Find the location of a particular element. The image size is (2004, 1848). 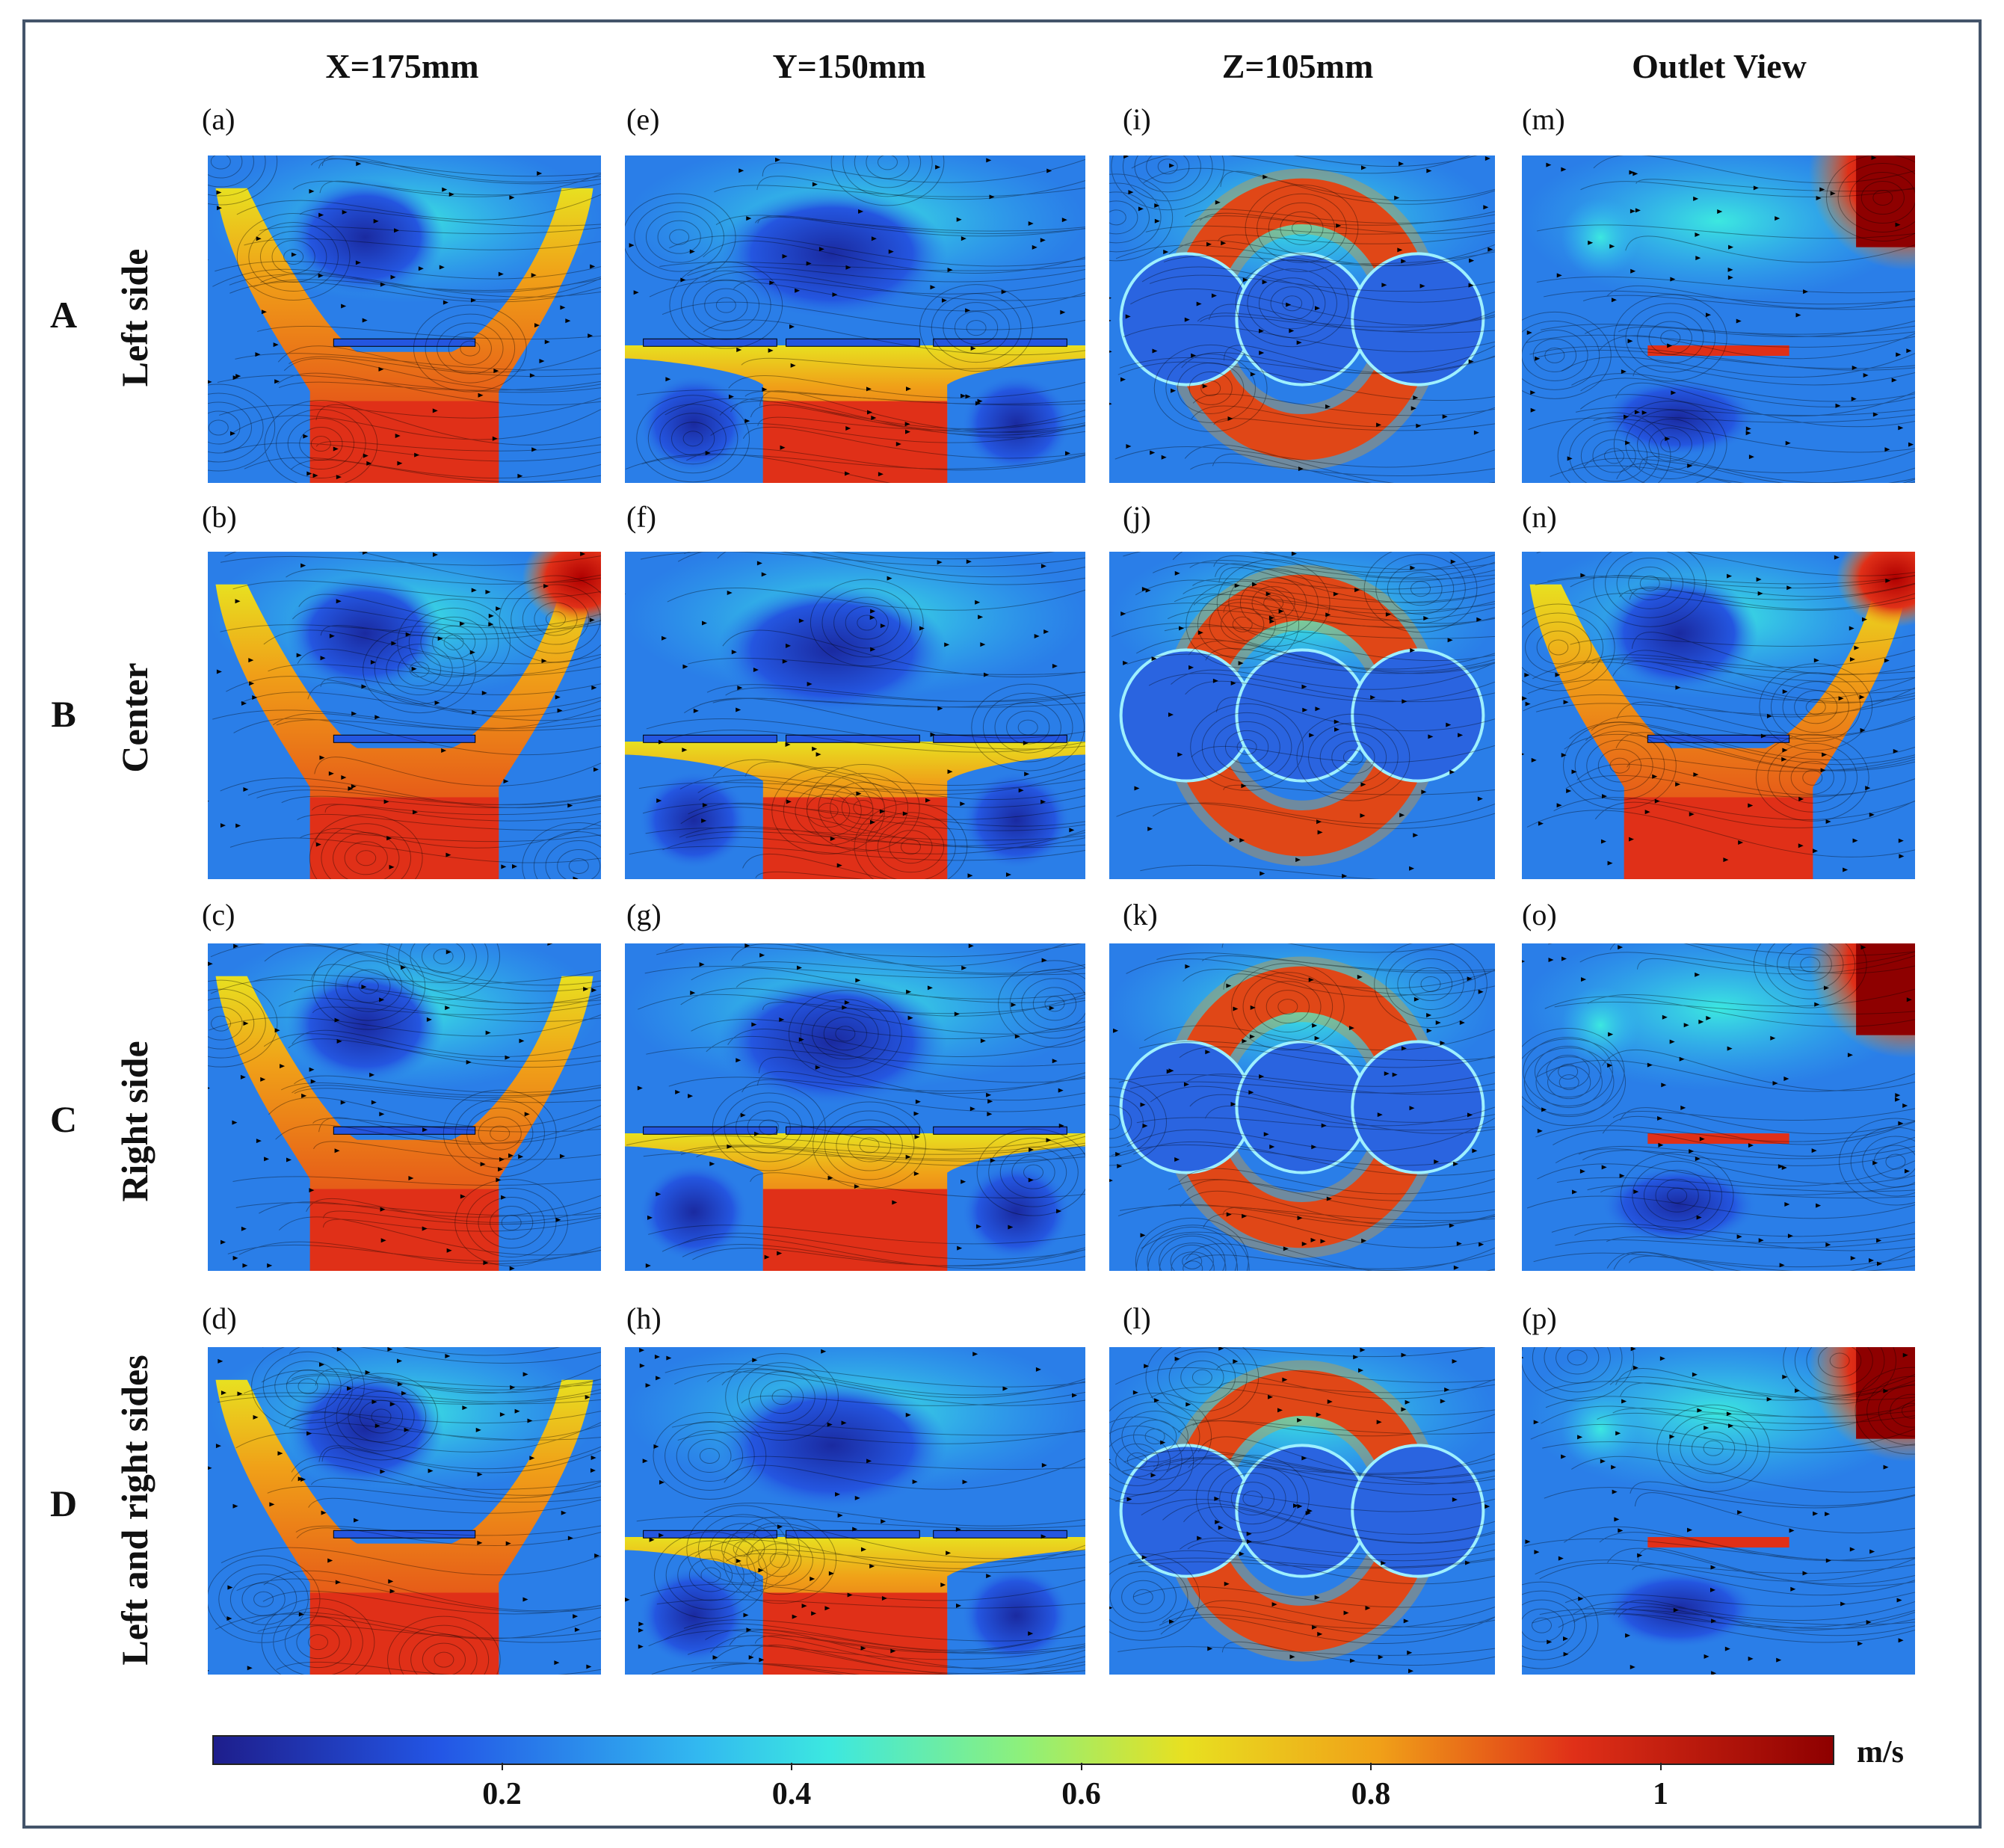

row-label-c: Right side is located at coordinates (134, 1121).